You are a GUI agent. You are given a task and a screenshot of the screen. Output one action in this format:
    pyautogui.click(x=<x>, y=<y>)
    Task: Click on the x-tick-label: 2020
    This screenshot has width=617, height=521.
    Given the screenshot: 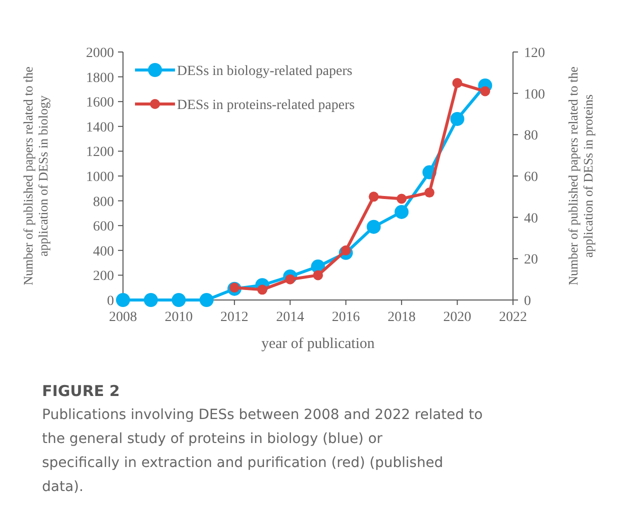 What is the action you would take?
    pyautogui.click(x=457, y=317)
    